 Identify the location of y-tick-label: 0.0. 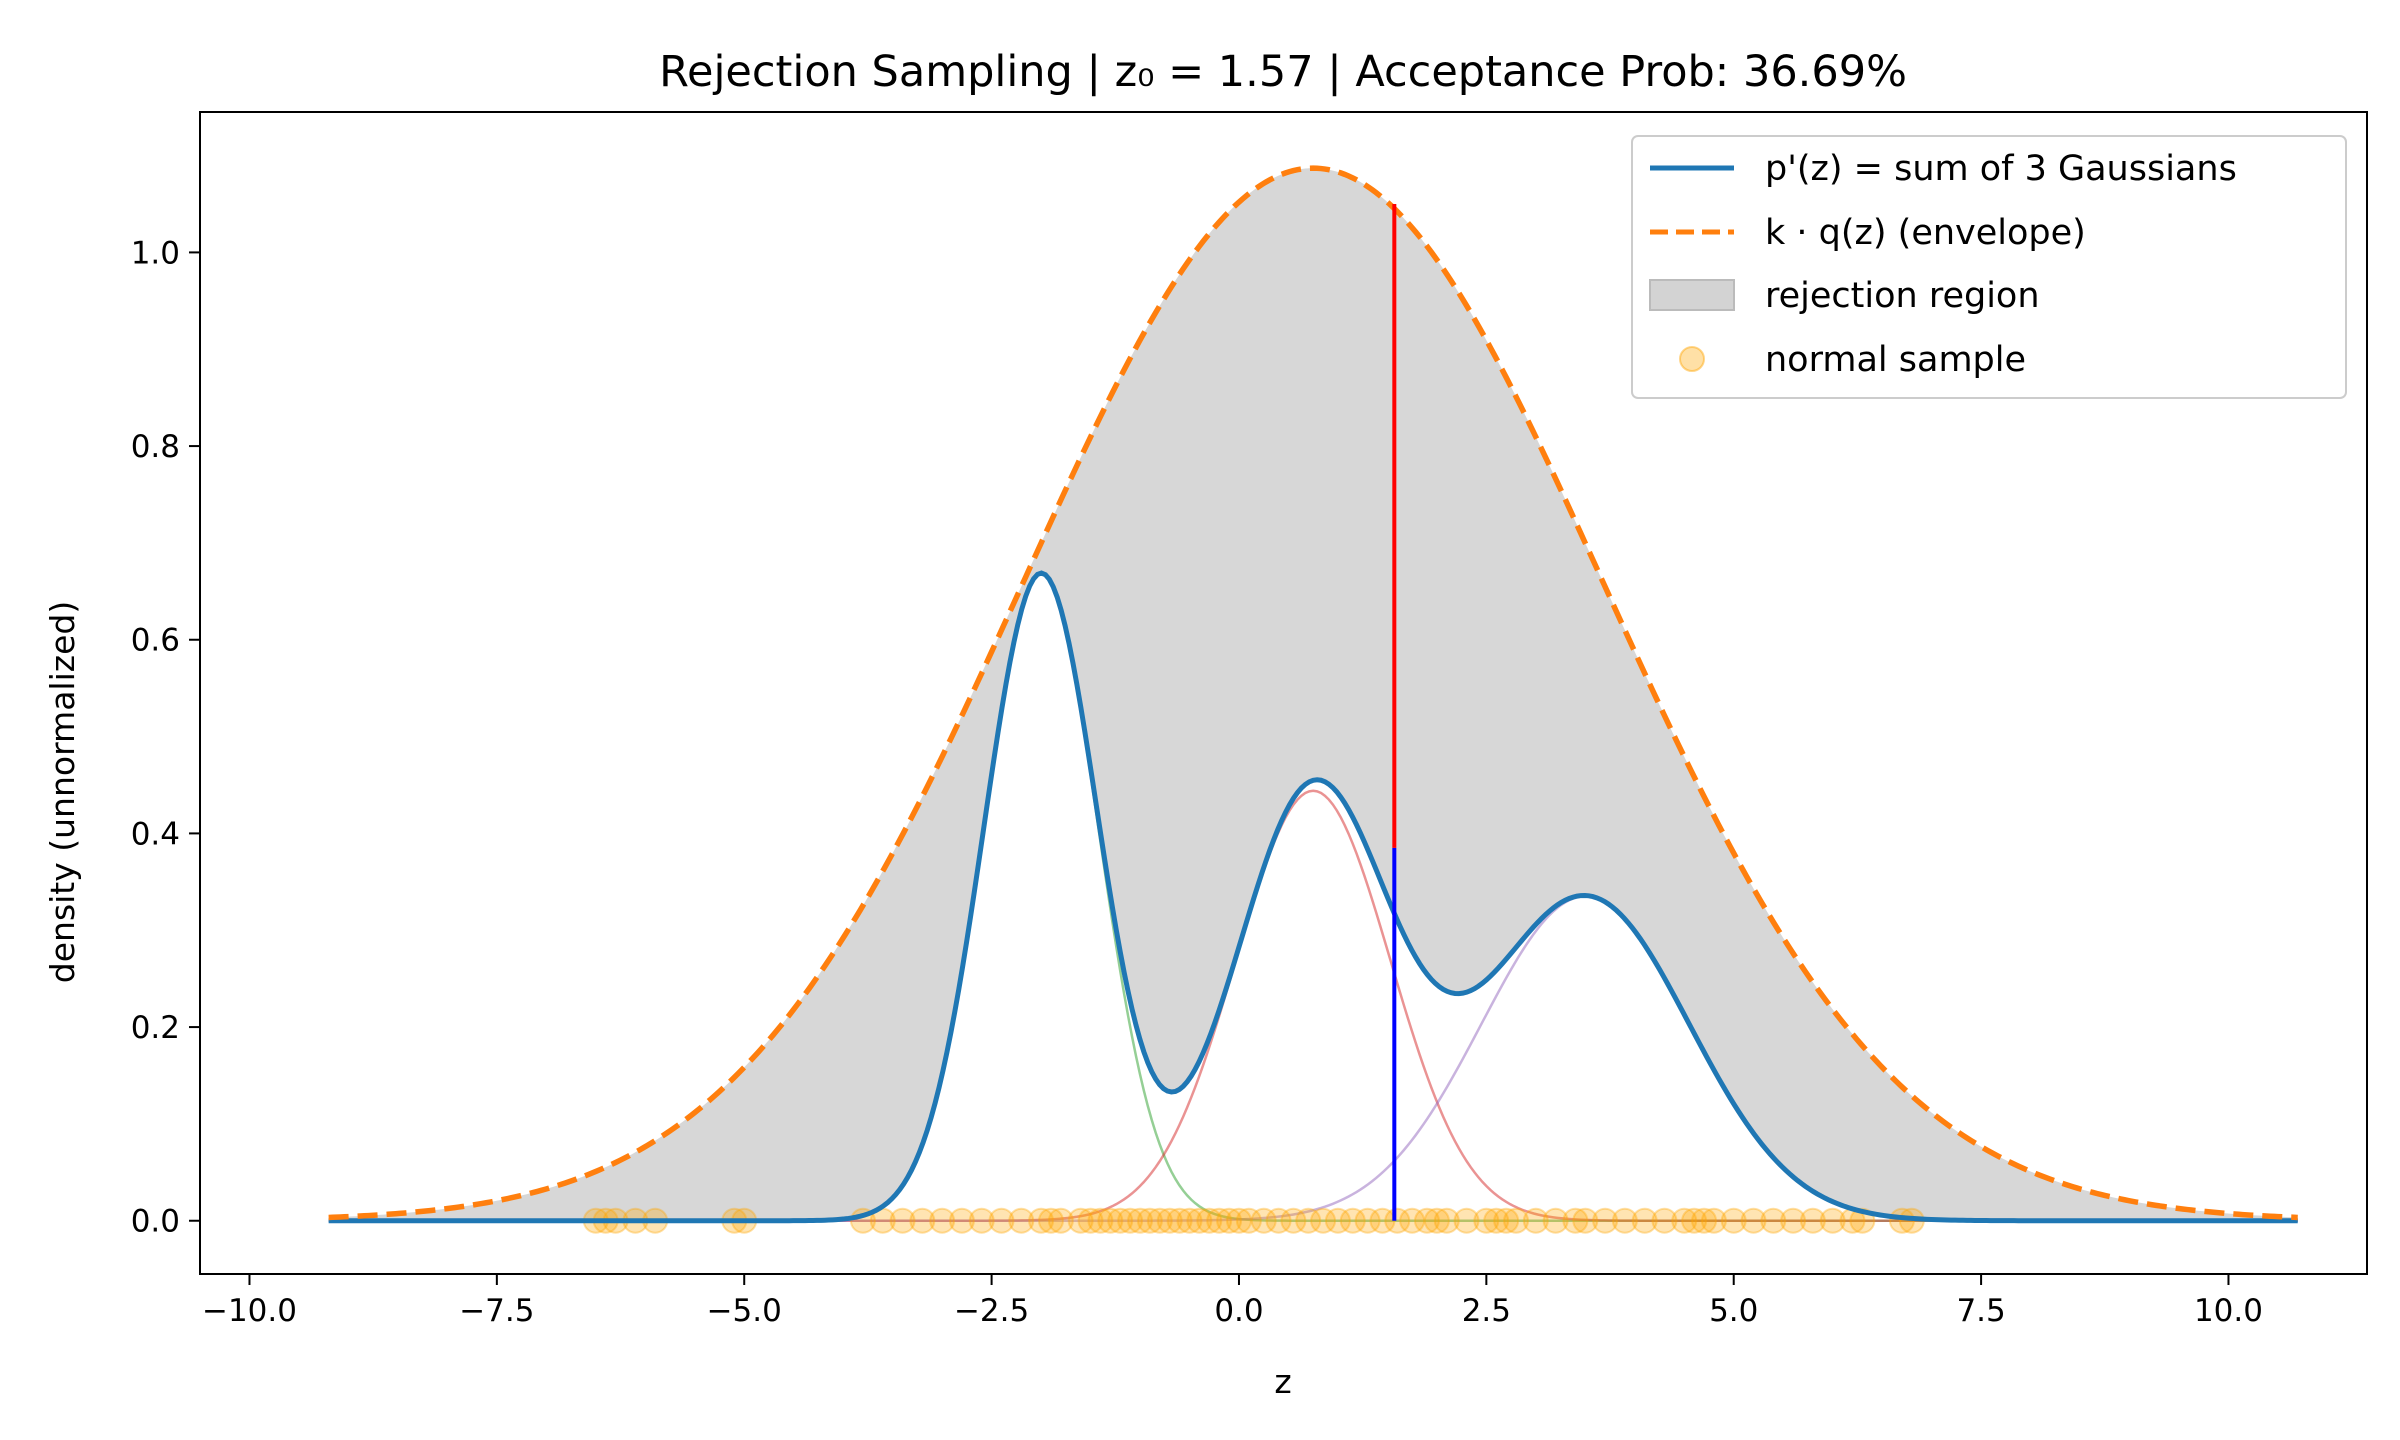
(155, 1222).